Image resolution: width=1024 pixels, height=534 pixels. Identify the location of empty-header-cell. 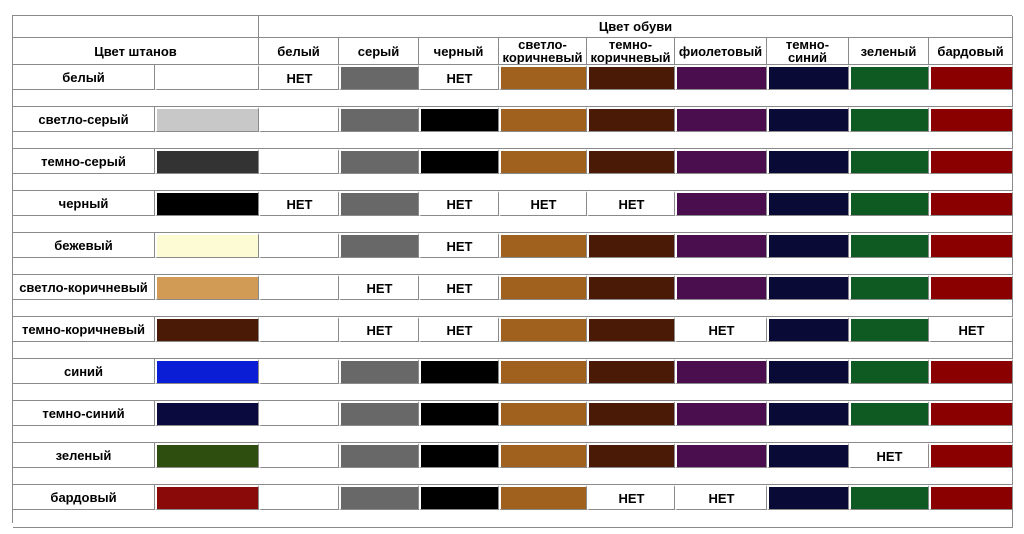
(136, 27).